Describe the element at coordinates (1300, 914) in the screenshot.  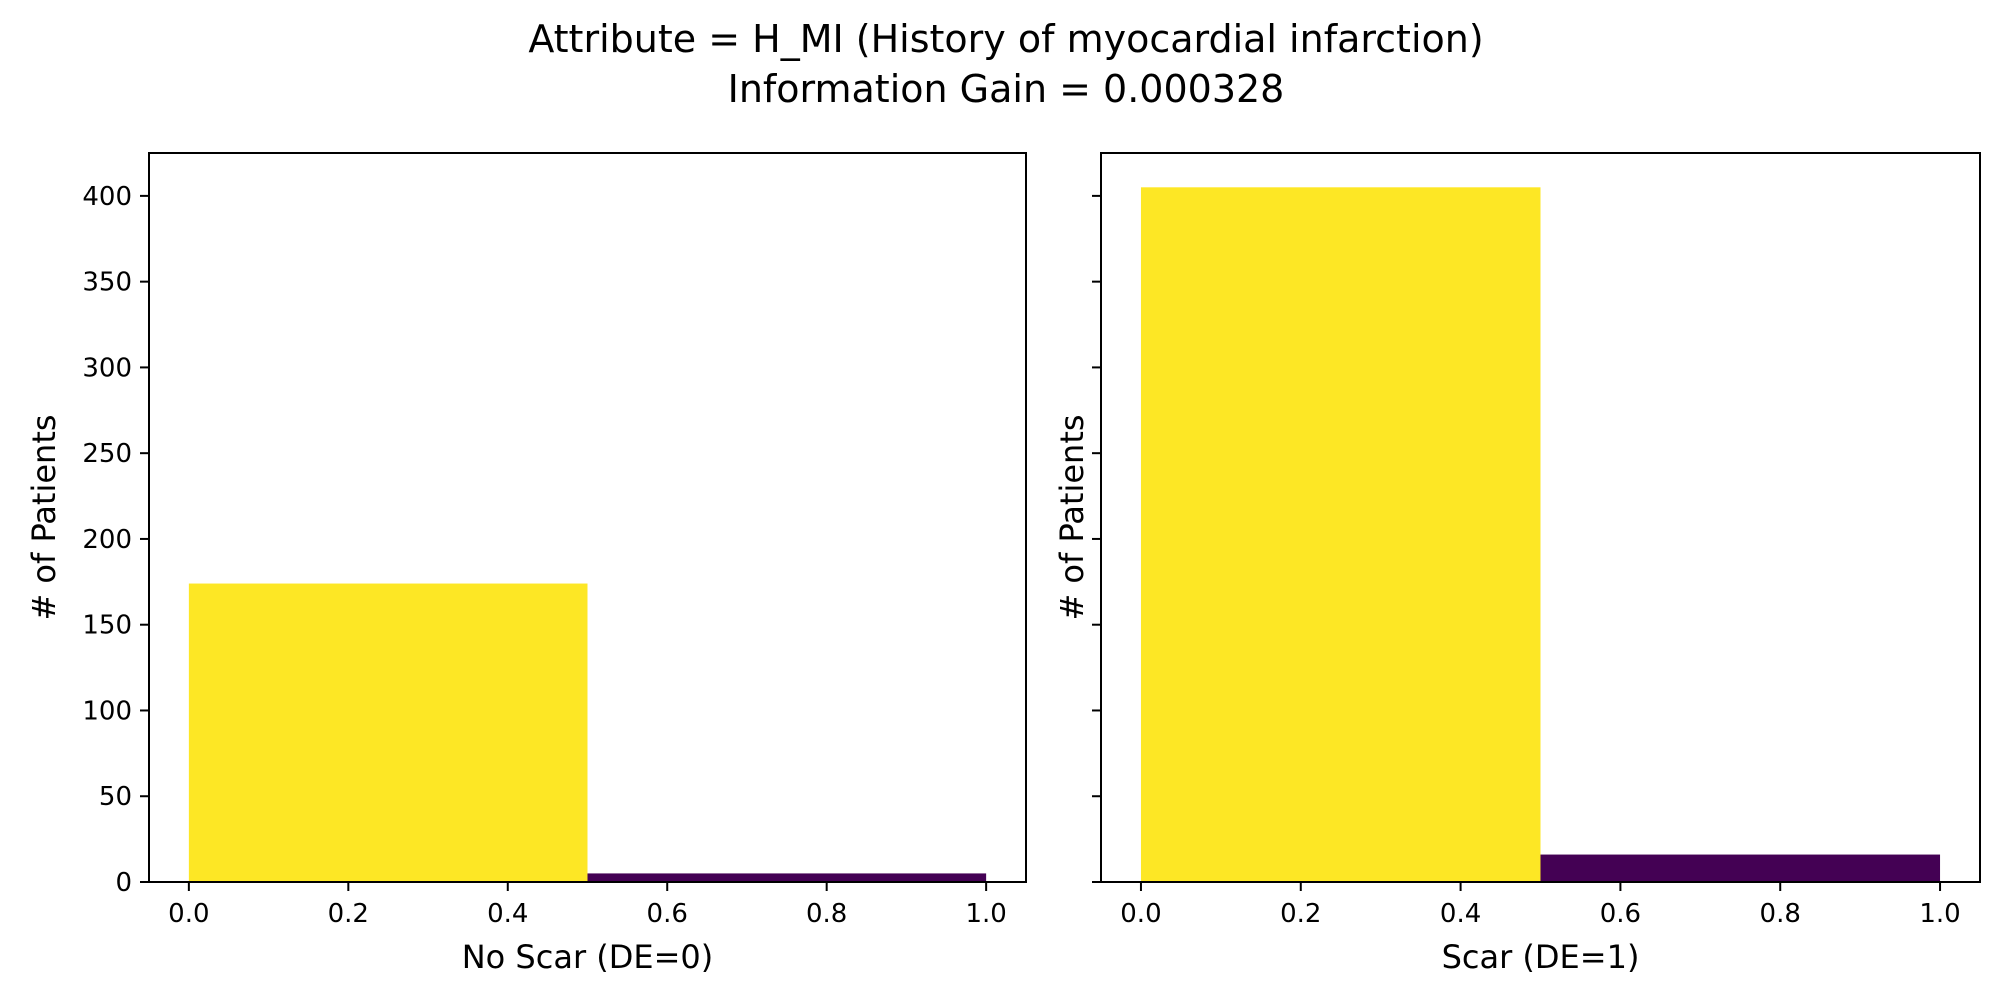
I see `subplot-2-xtick-label-2: 0.2` at that location.